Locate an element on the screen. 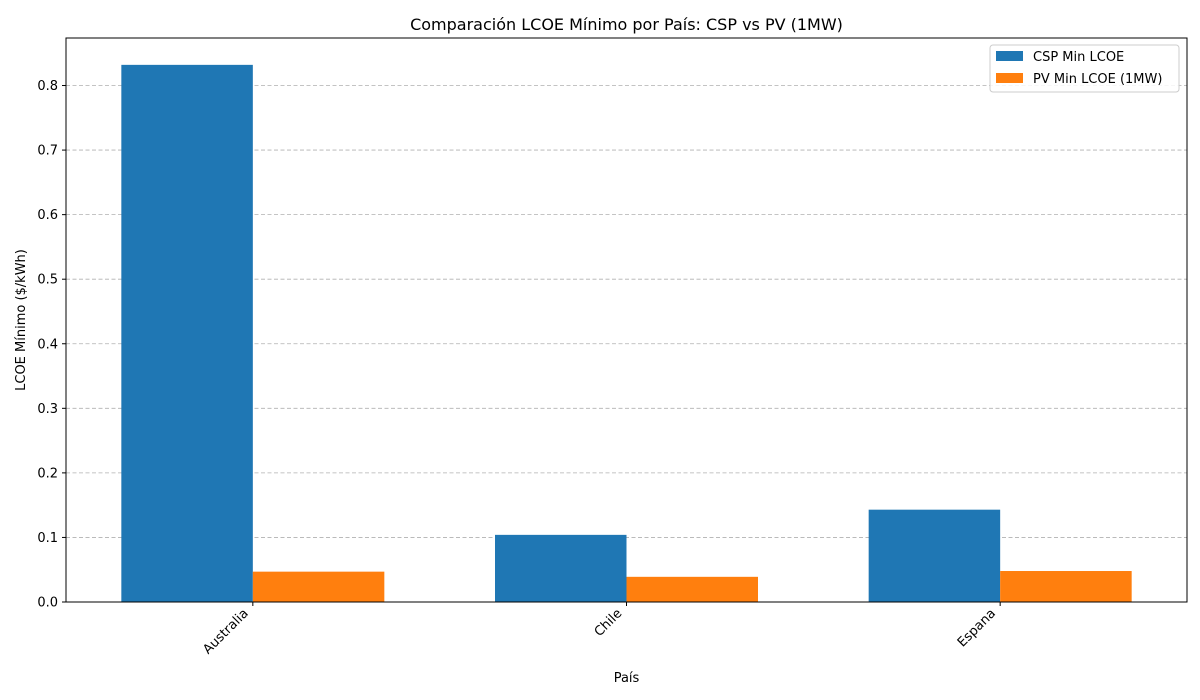 This screenshot has height=700, width=1200. y-tick-label: 0.1 is located at coordinates (47, 538).